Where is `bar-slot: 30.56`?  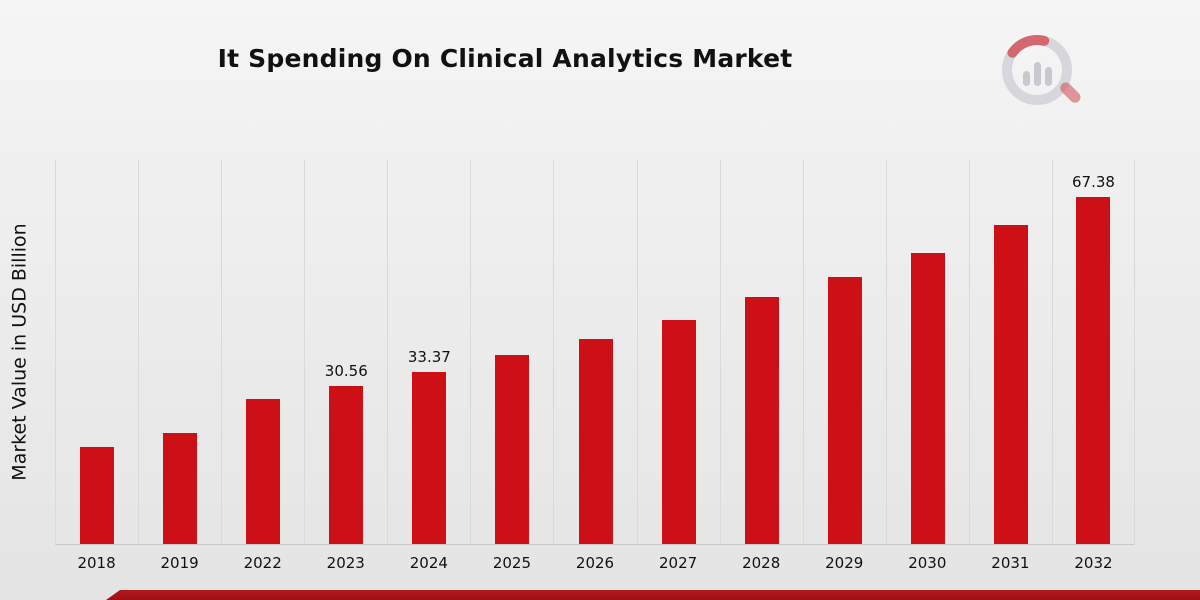 bar-slot: 30.56 is located at coordinates (346, 352).